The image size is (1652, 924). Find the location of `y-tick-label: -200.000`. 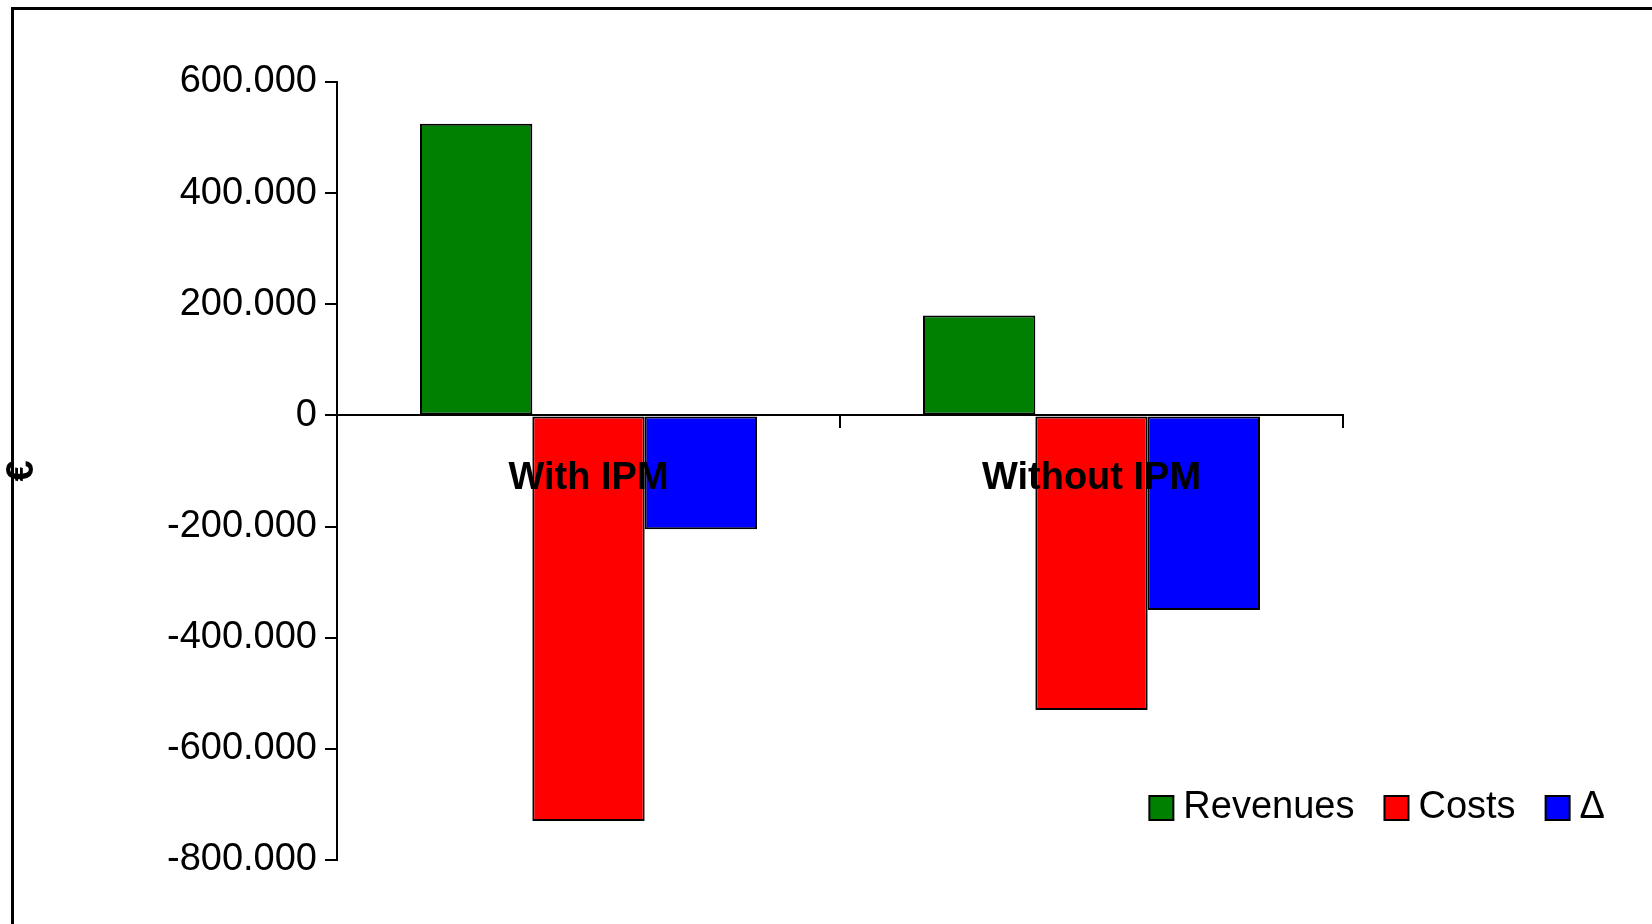

y-tick-label: -200.000 is located at coordinates (241, 524).